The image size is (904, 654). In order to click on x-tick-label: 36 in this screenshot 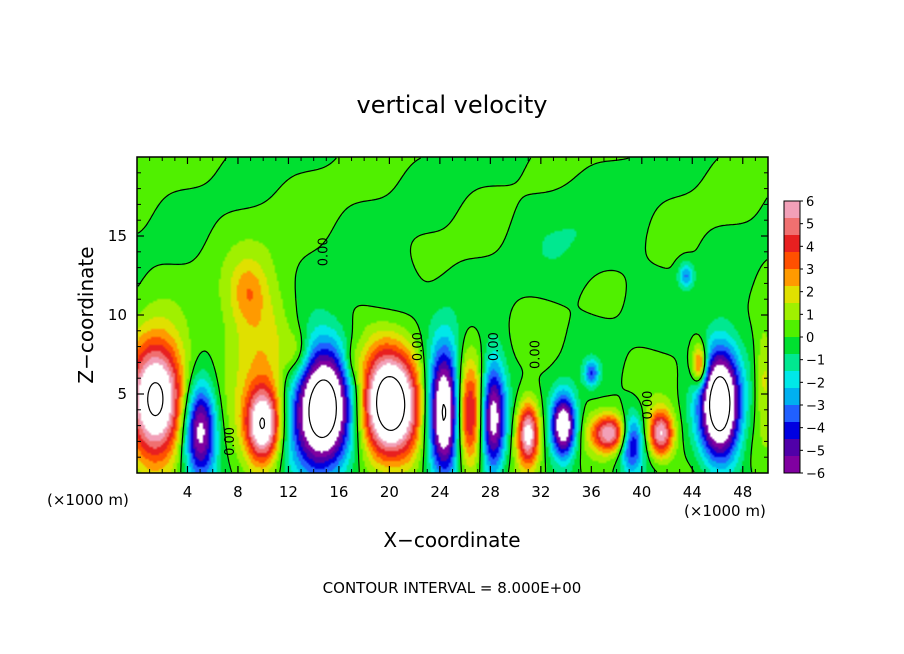, I will do `click(591, 492)`.